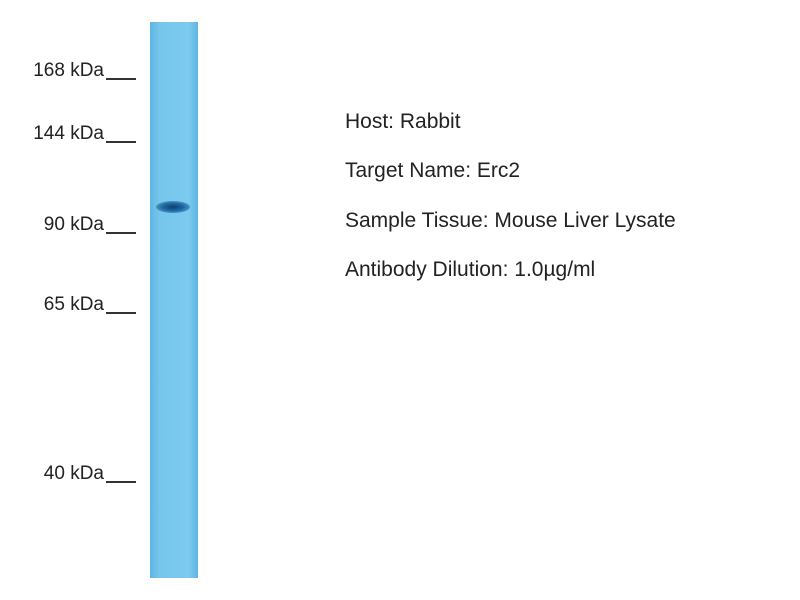 This screenshot has width=800, height=600. What do you see at coordinates (470, 269) in the screenshot?
I see `info-dilution: Antibody Dilution: 1.0µg/ml` at bounding box center [470, 269].